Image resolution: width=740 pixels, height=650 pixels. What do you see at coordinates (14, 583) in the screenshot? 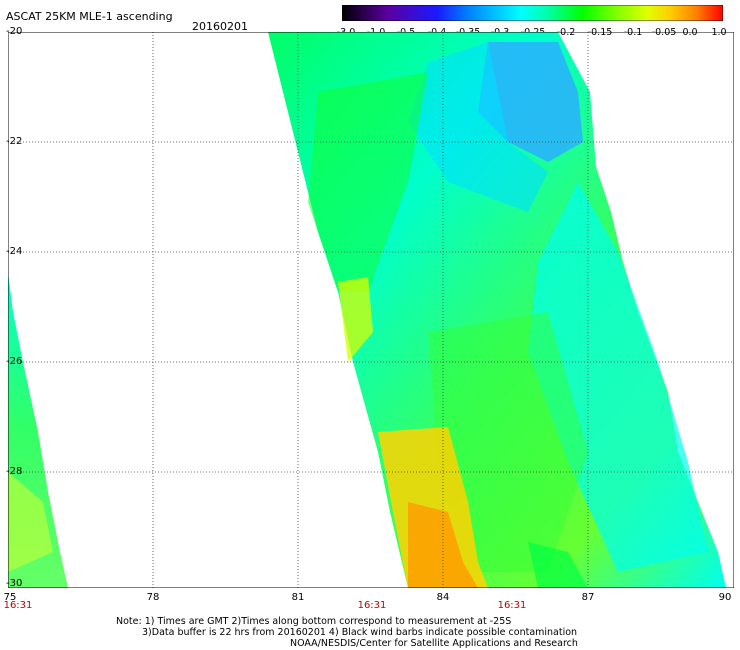
I see `lat-label: -30` at bounding box center [14, 583].